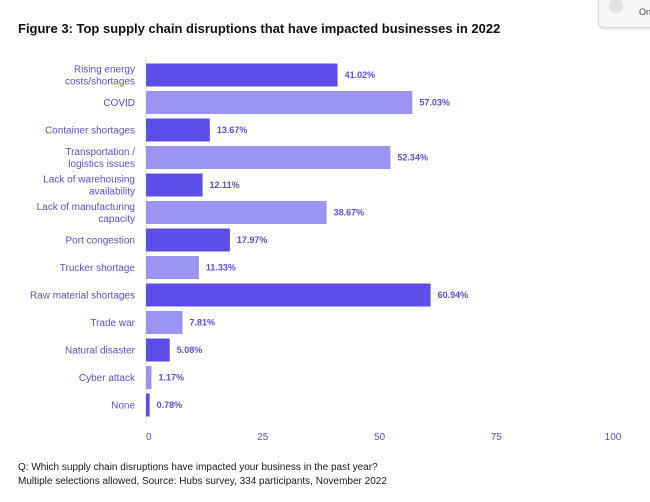 The image size is (650, 502). I want to click on category-label: Rising energy costs/shortages, so click(100, 76).